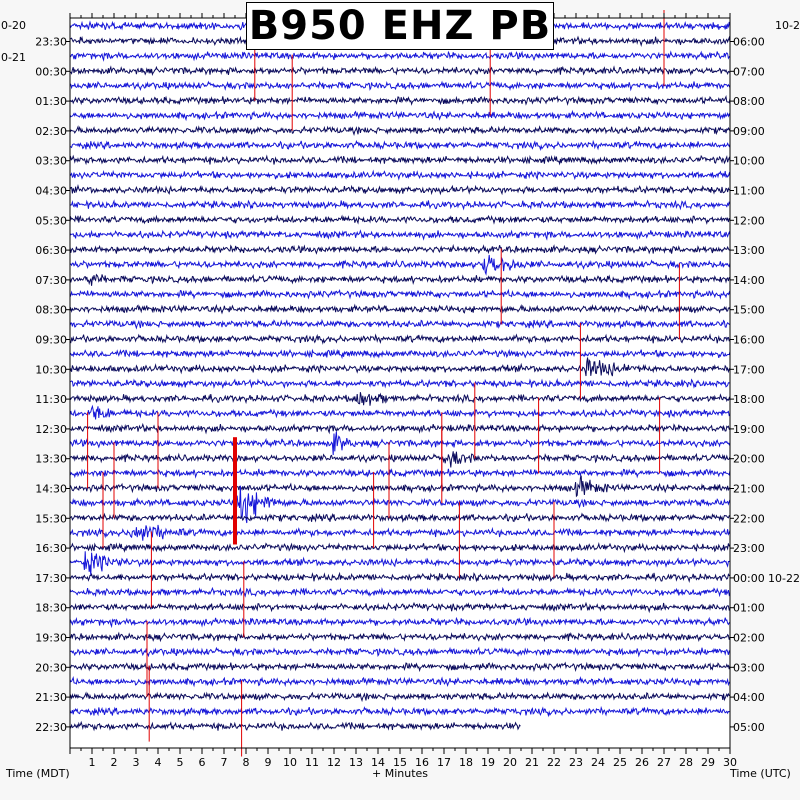  What do you see at coordinates (749, 667) in the screenshot?
I see `right-time-label: 03:00` at bounding box center [749, 667].